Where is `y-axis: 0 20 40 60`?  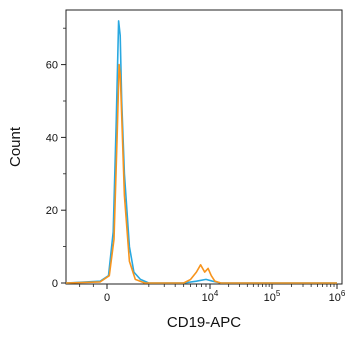
y-axis: 0 20 40 60 is located at coordinates (56, 158).